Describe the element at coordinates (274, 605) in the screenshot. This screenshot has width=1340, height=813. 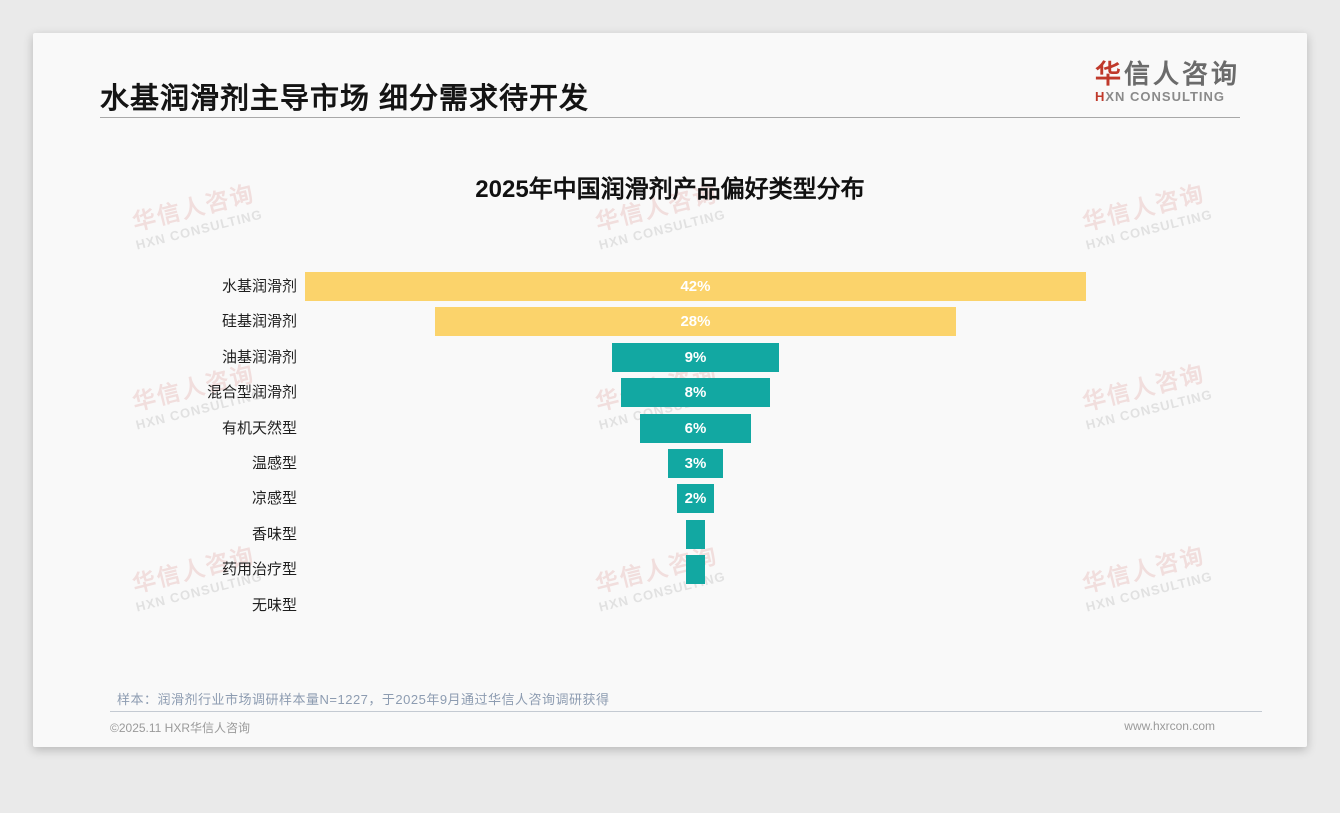
I see `category-label: 无味型` at that location.